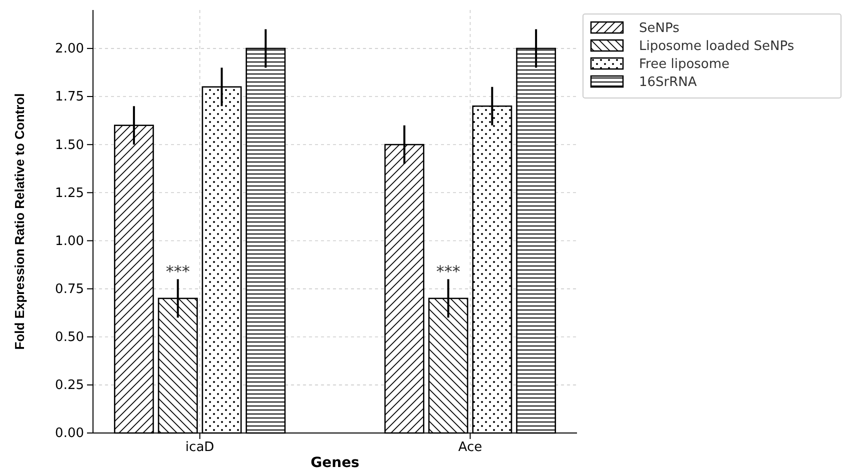 This screenshot has width=845, height=472. Describe the element at coordinates (69, 193) in the screenshot. I see `y-tick-label: 1.25` at that location.